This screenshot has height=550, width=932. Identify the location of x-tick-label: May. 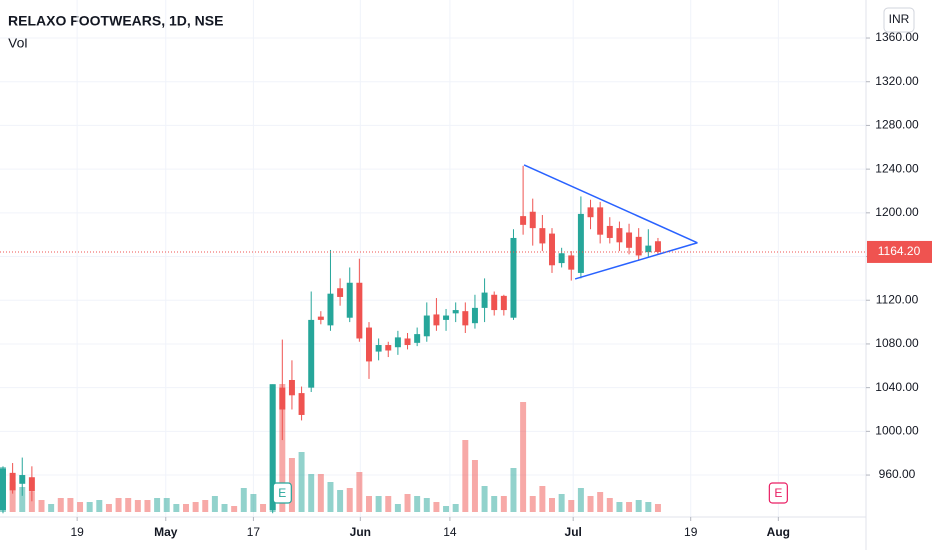
(166, 532).